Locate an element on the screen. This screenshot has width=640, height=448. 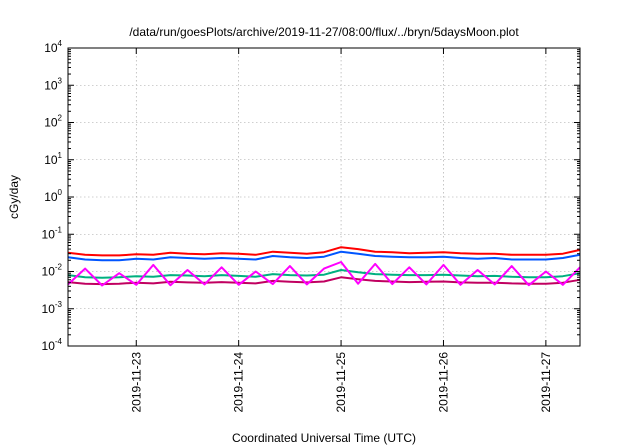
y-tick-label: 10¹ is located at coordinates (53, 159).